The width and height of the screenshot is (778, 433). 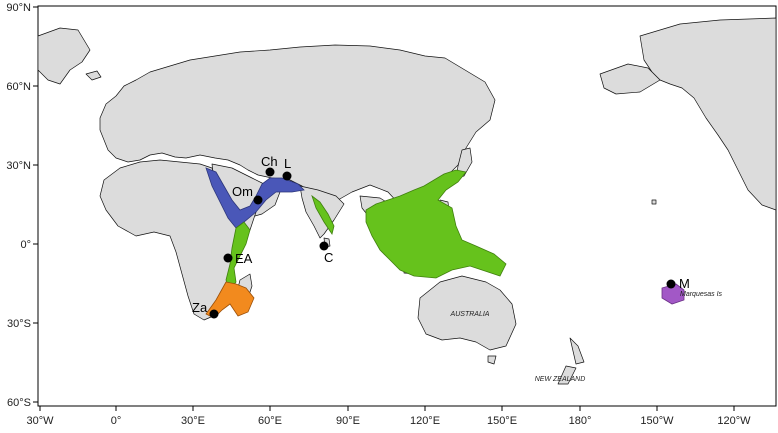 I want to click on new-zealand-label: NEW ZEALAND, so click(x=560, y=379).